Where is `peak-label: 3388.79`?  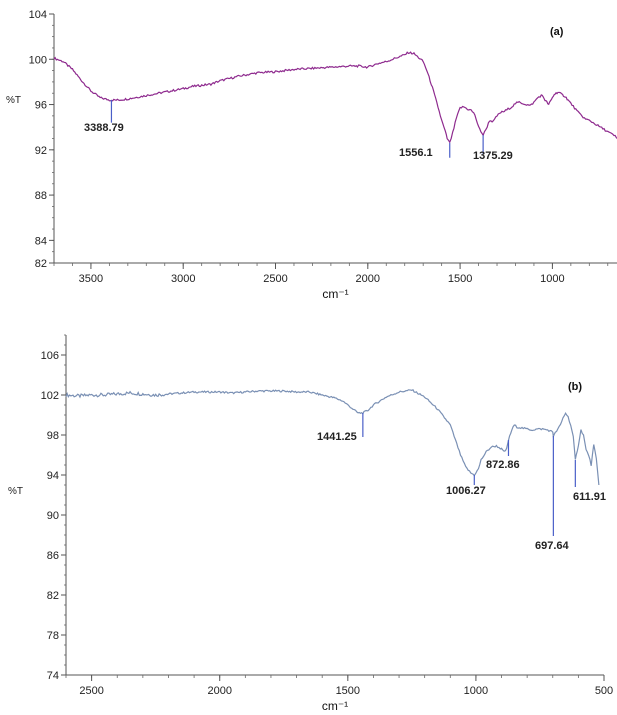
peak-label: 3388.79 is located at coordinates (104, 128).